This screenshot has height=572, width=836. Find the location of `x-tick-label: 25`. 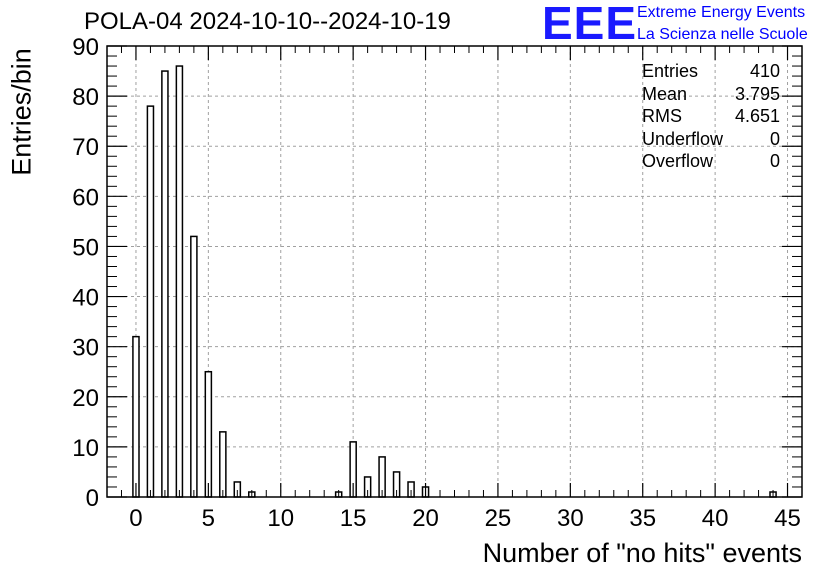

x-tick-label: 25 is located at coordinates (498, 518).